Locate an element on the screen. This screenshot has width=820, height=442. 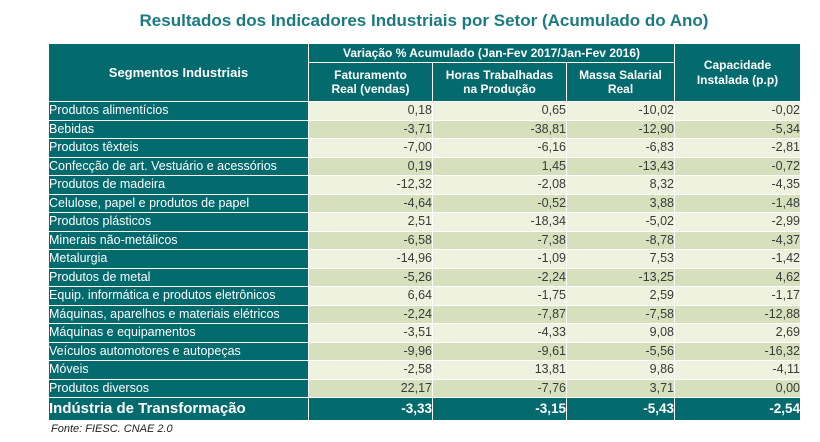
total-value-cell: -3,15 is located at coordinates (499, 409).